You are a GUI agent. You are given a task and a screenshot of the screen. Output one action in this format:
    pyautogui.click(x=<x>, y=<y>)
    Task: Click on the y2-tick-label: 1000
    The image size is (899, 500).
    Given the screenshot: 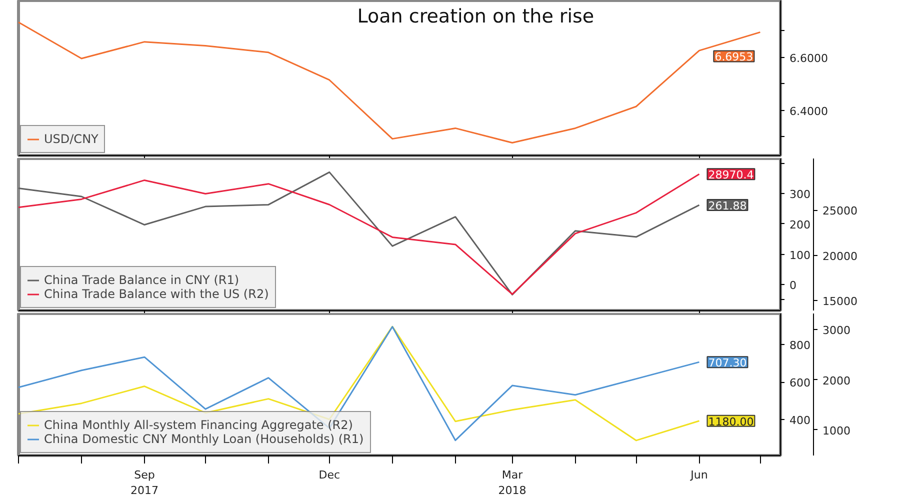 What is the action you would take?
    pyautogui.click(x=836, y=431)
    